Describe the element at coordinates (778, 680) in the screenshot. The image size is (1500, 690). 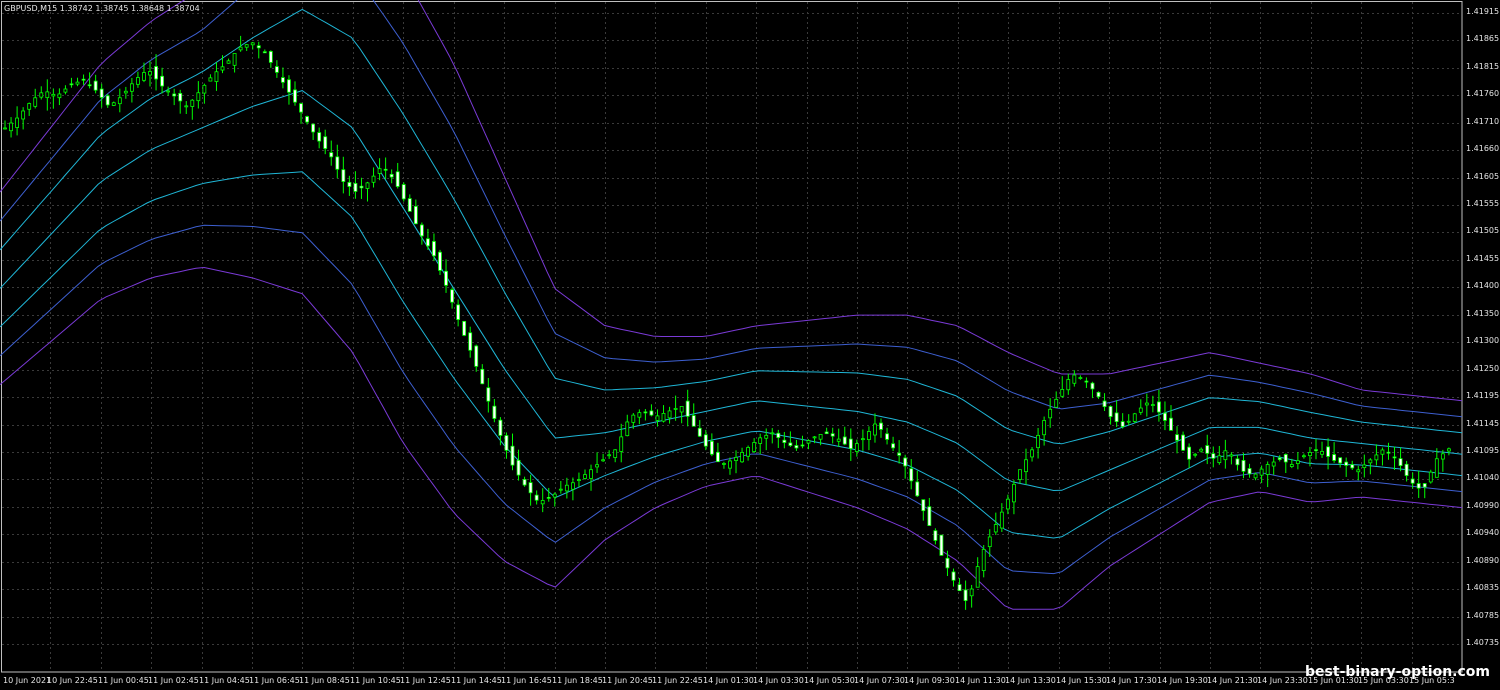
I see `time-tick-label: 14 Jun 03:30` at that location.